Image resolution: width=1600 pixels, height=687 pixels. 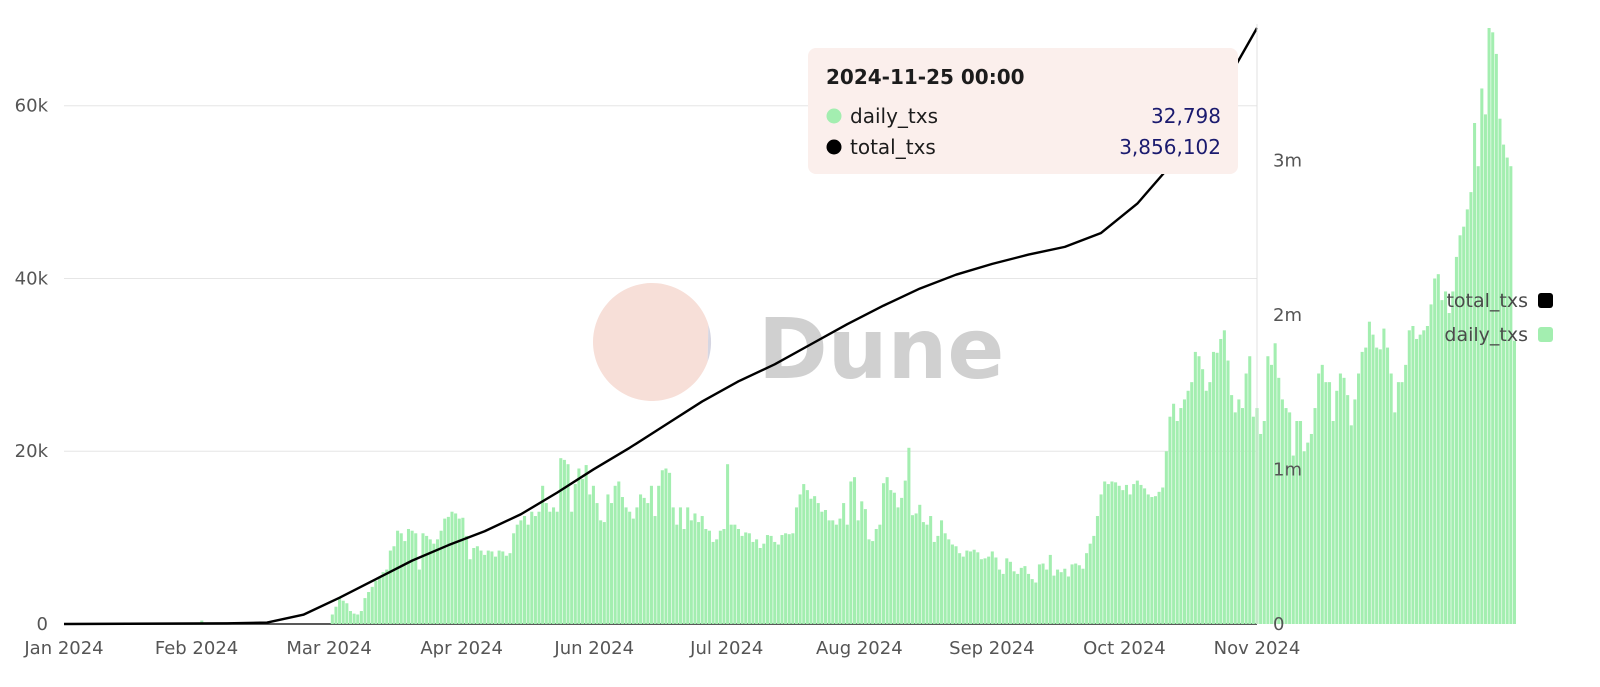 What do you see at coordinates (1186, 116) in the screenshot?
I see `tooltip-value-daily_txs: 32,798` at bounding box center [1186, 116].